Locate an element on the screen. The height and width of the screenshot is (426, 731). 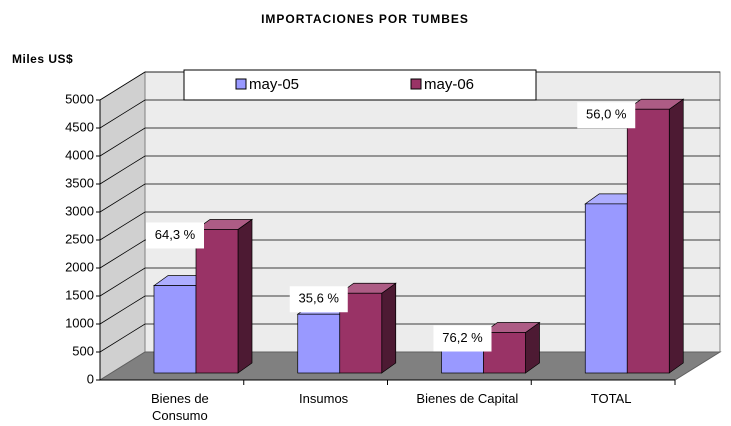
legend-label: may-05 is located at coordinates (274, 84).